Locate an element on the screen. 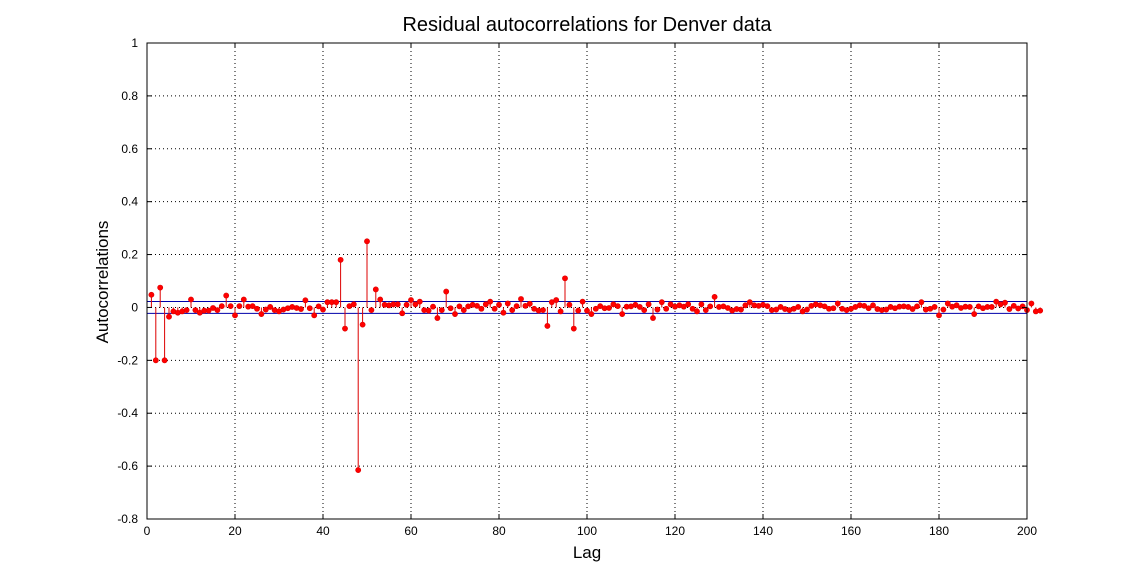  x-tick-label: 100 is located at coordinates (587, 531).